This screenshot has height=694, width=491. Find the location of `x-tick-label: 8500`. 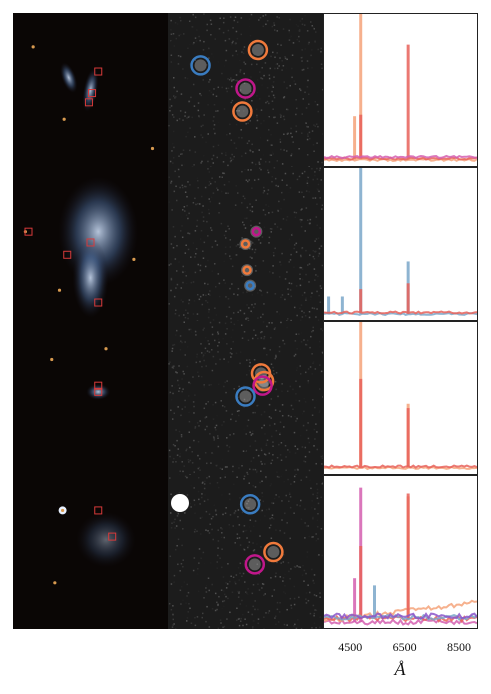

x-tick-label: 8500 is located at coordinates (458, 647).